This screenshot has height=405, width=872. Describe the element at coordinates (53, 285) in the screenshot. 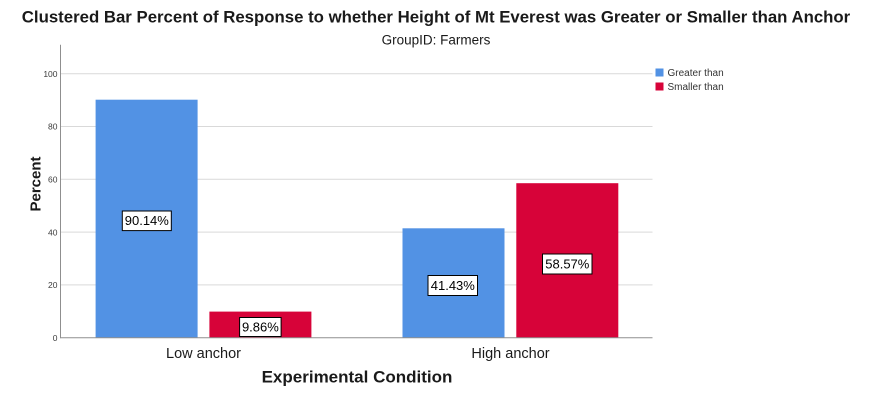

I see `svg-text: 20` at that location.